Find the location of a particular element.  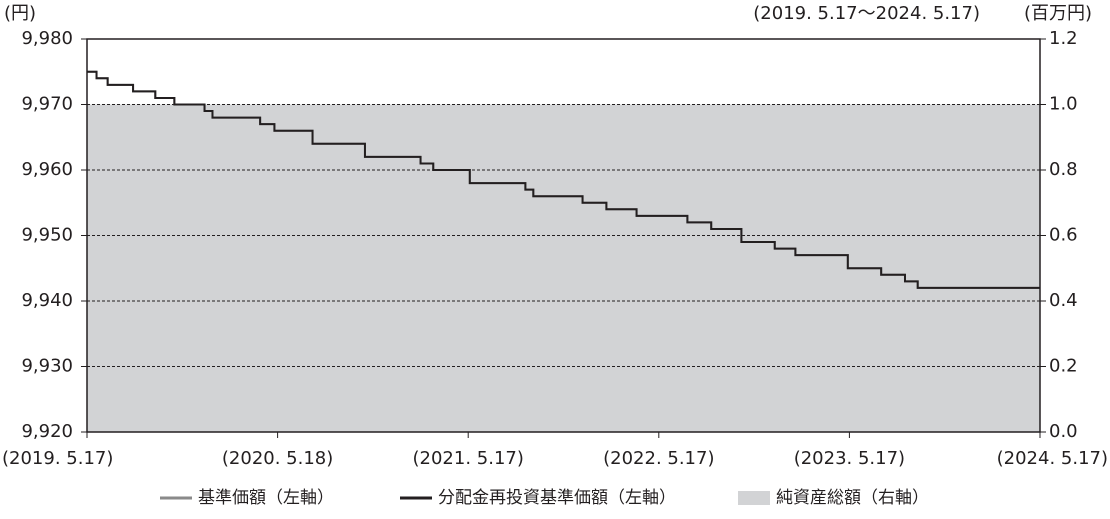

y-tick-label: 9,980 is located at coordinates (47, 38).